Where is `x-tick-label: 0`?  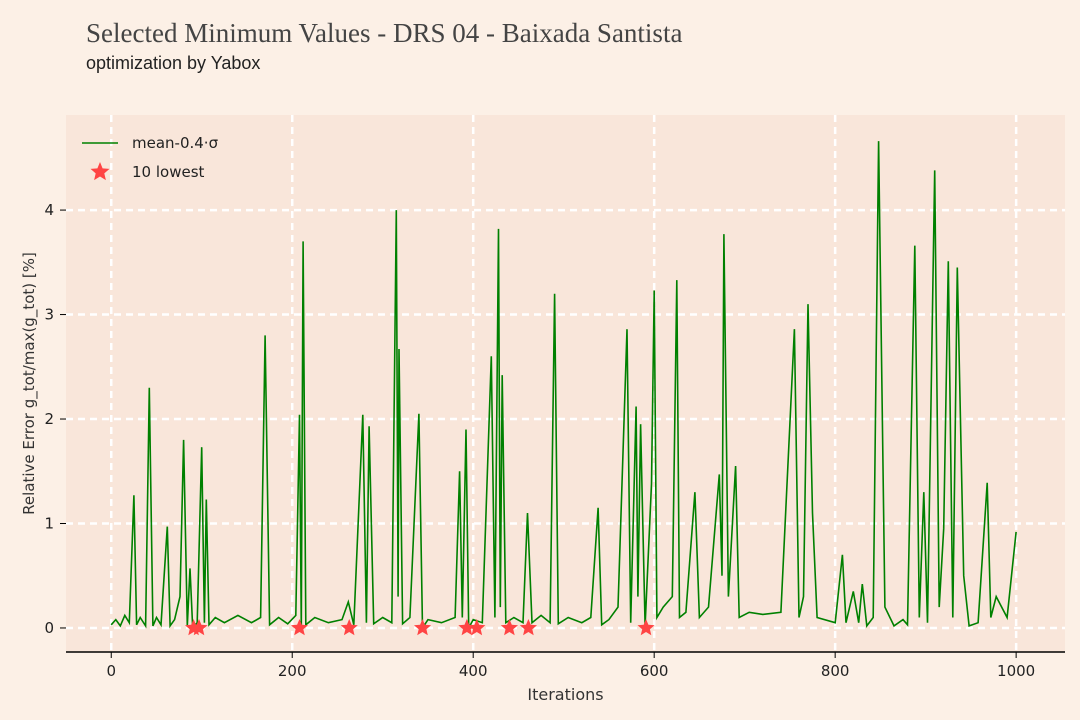 x-tick-label: 0 is located at coordinates (111, 671).